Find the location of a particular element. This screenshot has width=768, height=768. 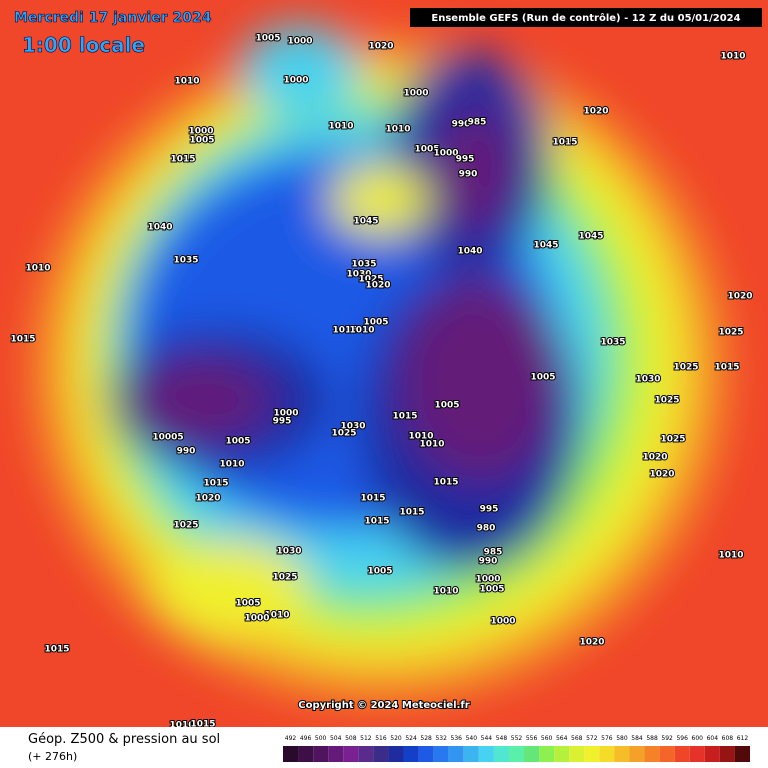

colorbar-tick-label: 524 is located at coordinates (411, 738).